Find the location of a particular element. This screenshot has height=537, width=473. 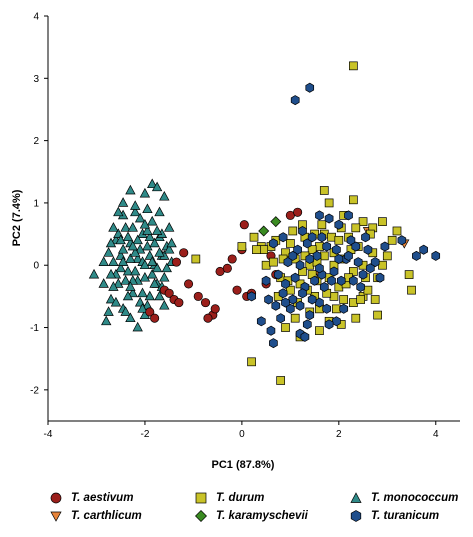

y-ticks: -2 -1 0 1 2 3 4 is located at coordinates (39, 204).